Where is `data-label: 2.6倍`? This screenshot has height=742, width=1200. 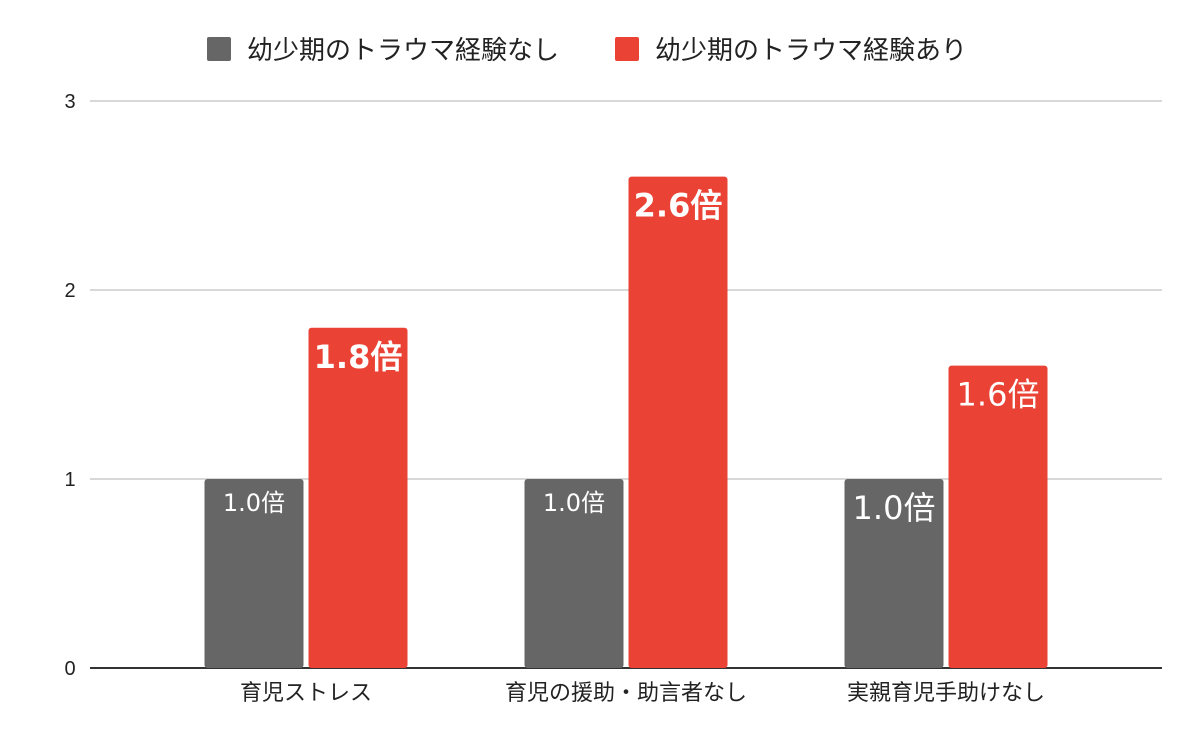 data-label: 2.6倍 is located at coordinates (678, 206).